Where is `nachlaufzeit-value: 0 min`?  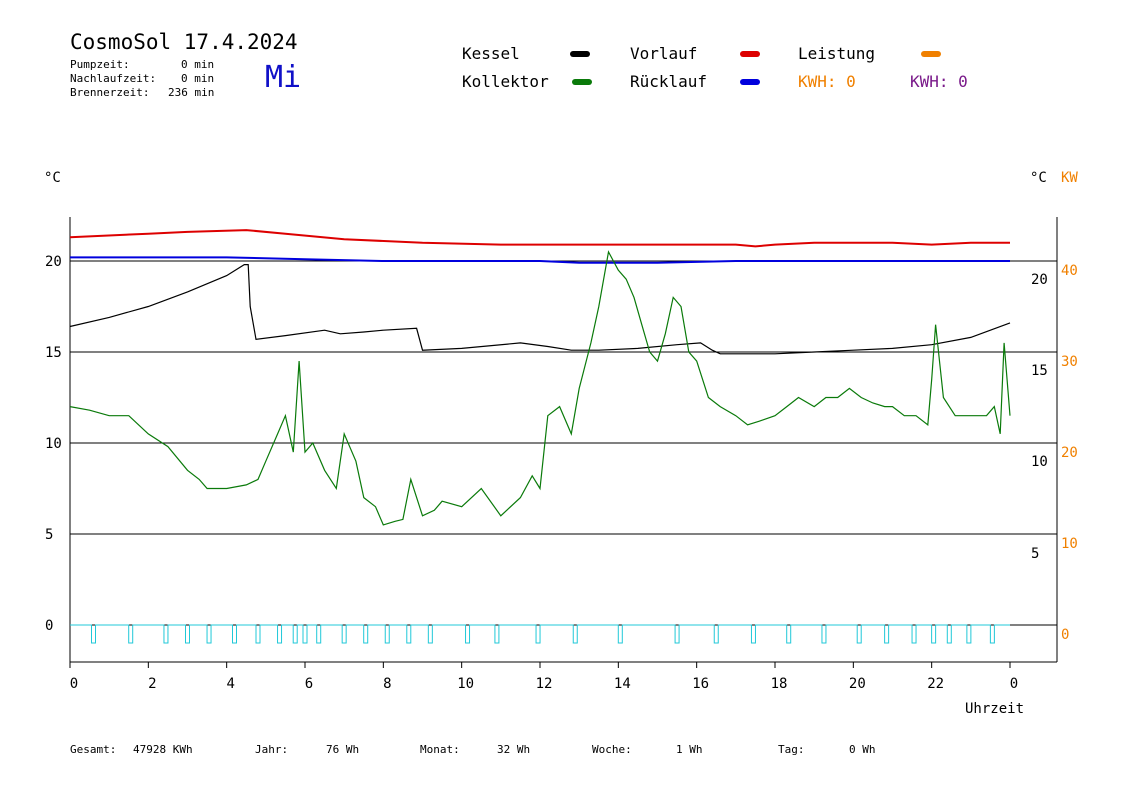 nachlaufzeit-value: 0 min is located at coordinates (198, 78).